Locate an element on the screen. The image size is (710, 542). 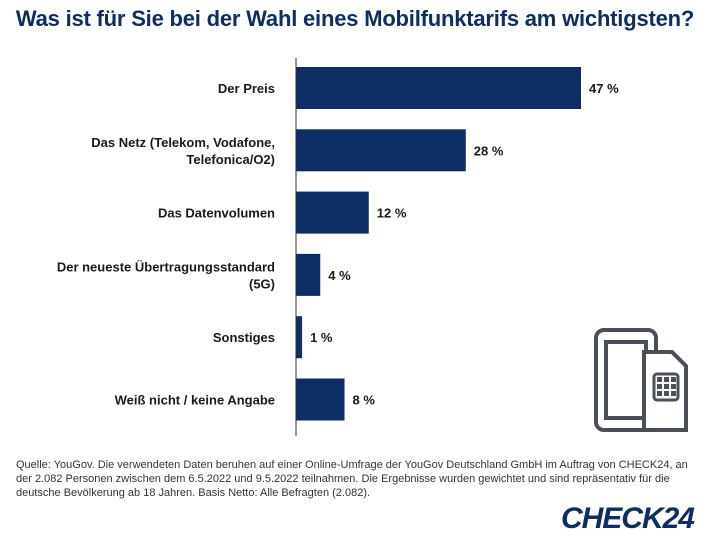
value-label: 47 % is located at coordinates (604, 88).